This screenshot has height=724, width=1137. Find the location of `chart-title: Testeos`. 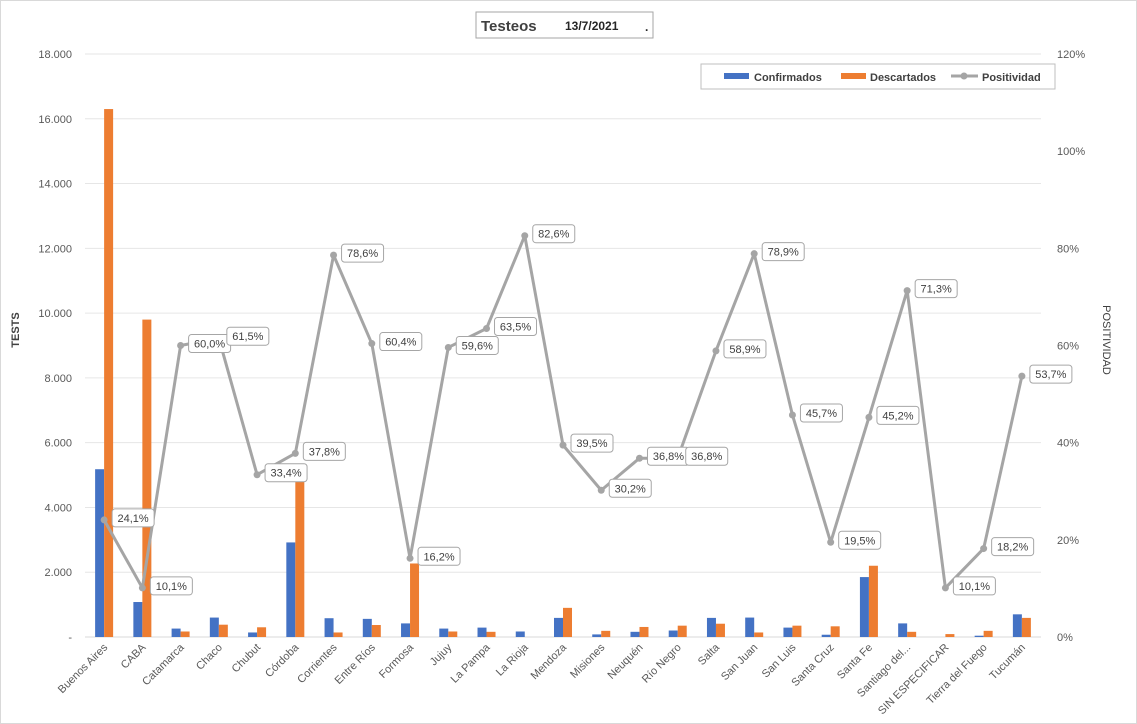

chart-title: Testeos is located at coordinates (509, 26).